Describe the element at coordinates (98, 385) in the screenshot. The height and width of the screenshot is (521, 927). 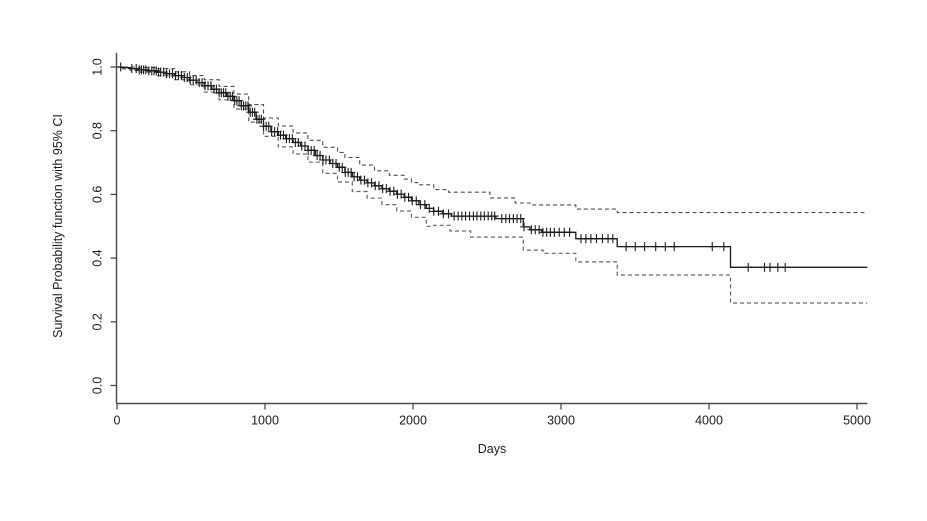
I see `y-tick-label: 0.0` at that location.